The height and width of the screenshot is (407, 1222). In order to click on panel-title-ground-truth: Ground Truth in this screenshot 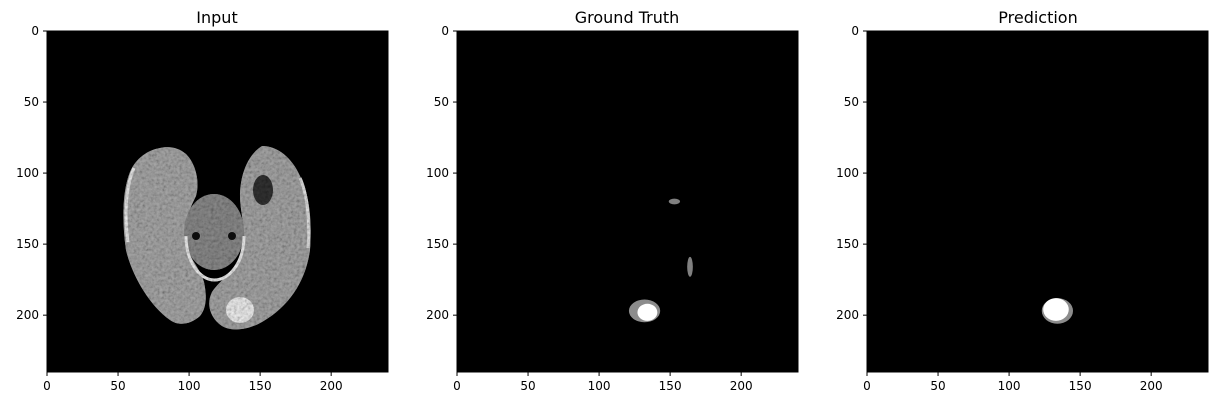, I will do `click(627, 17)`.